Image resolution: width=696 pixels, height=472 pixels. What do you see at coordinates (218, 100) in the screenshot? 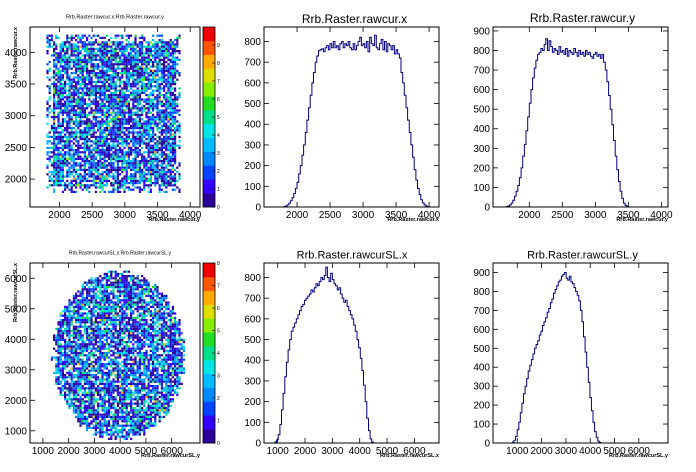
I see `palette-tick-label: 6` at bounding box center [218, 100].